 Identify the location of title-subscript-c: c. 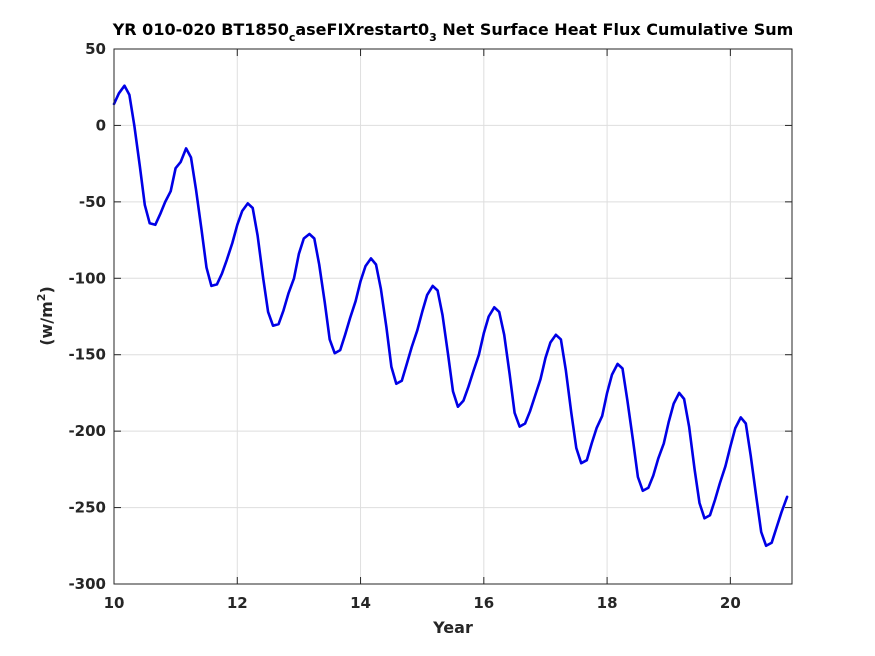
(292, 37).